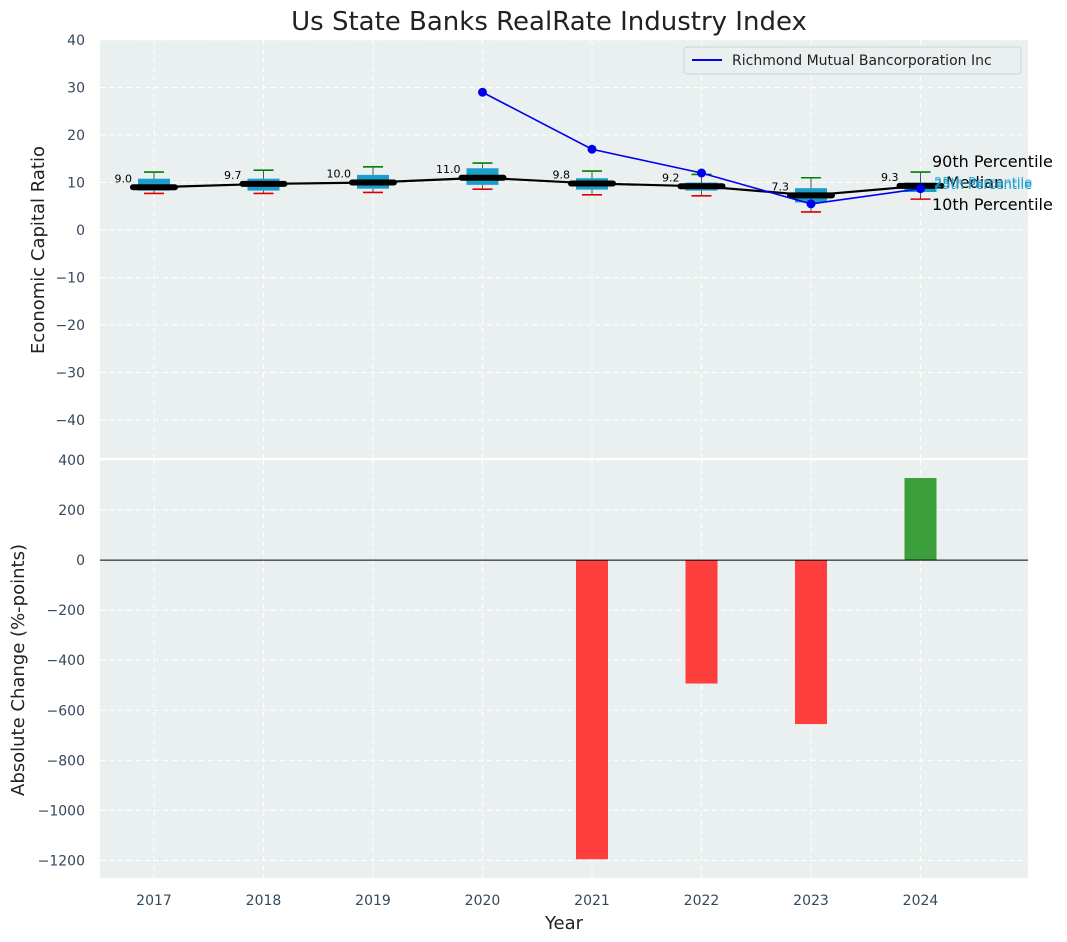 This screenshot has height=942, width=1067. Describe the element at coordinates (264, 901) in the screenshot. I see `x-tick-label-2018: 2018` at that location.